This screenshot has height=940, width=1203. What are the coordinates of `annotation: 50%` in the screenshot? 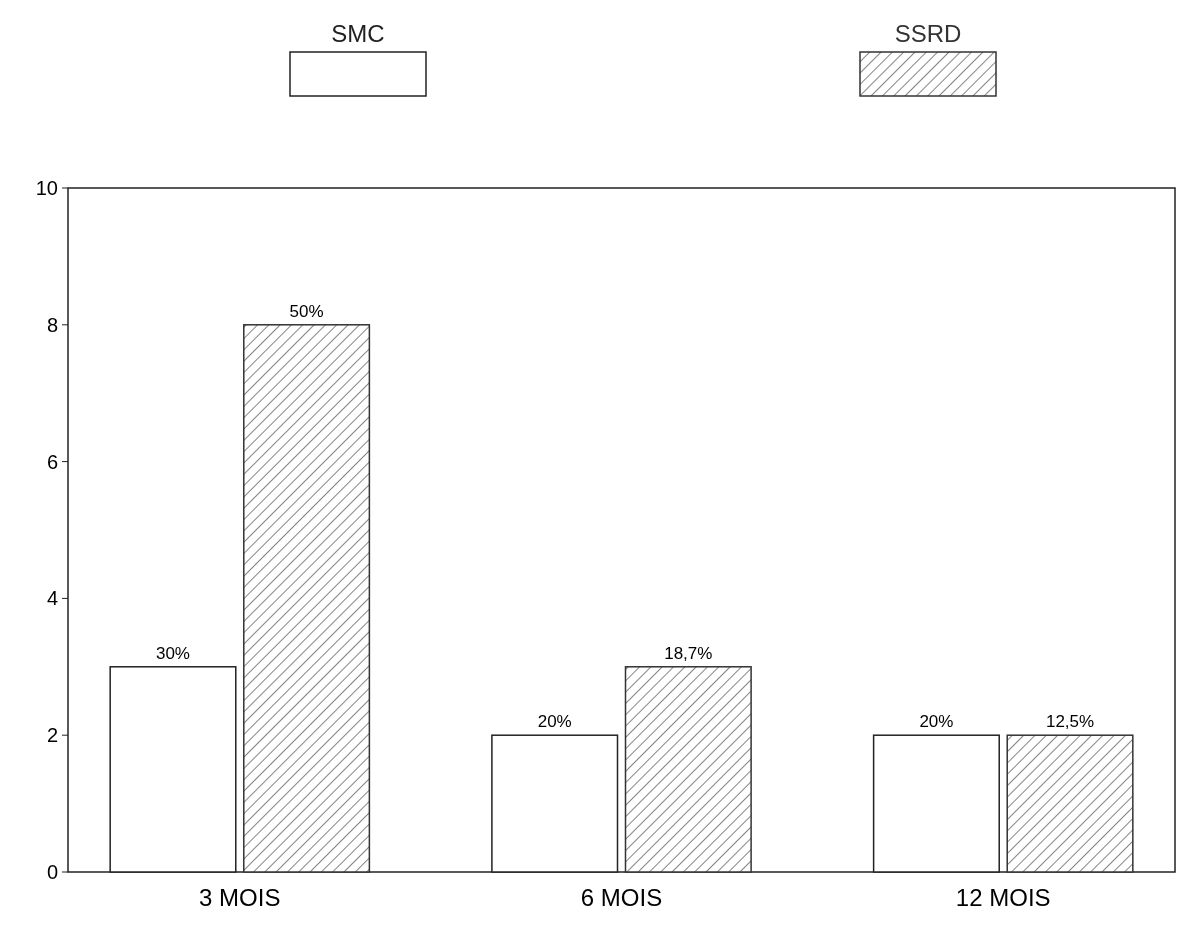 It's located at (306, 311).